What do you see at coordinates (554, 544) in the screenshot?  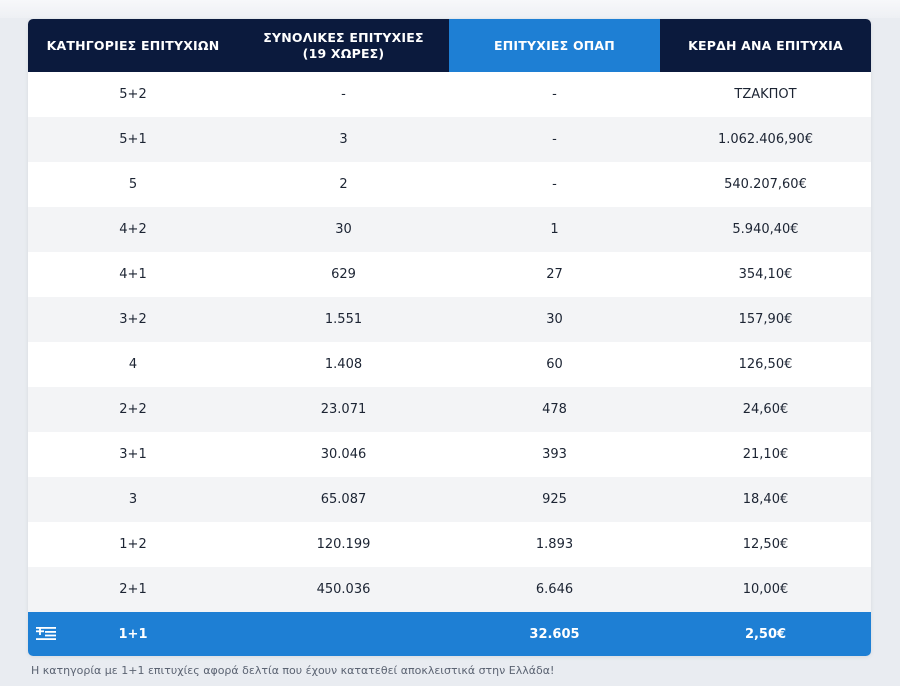 I see `opap-winners-cell: 1.893` at bounding box center [554, 544].